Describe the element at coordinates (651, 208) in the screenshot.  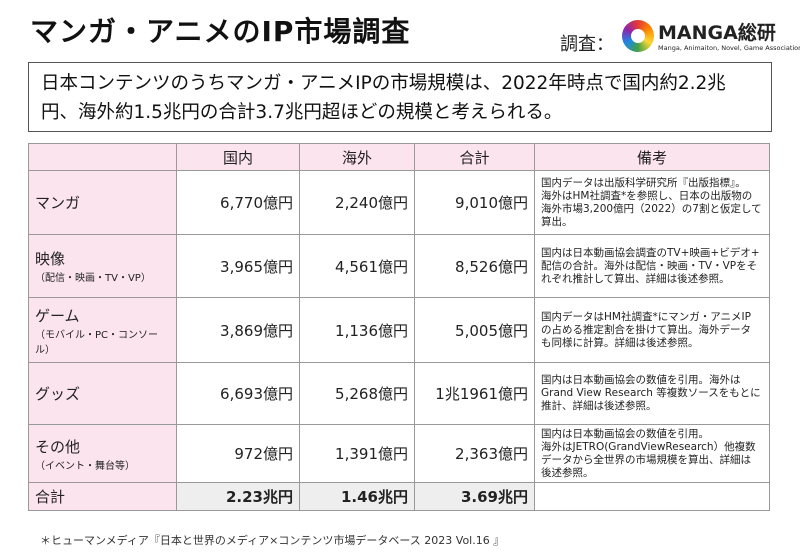
I see `note-line: 海外市場3,200億円（2022）の7割と仮定して` at that location.